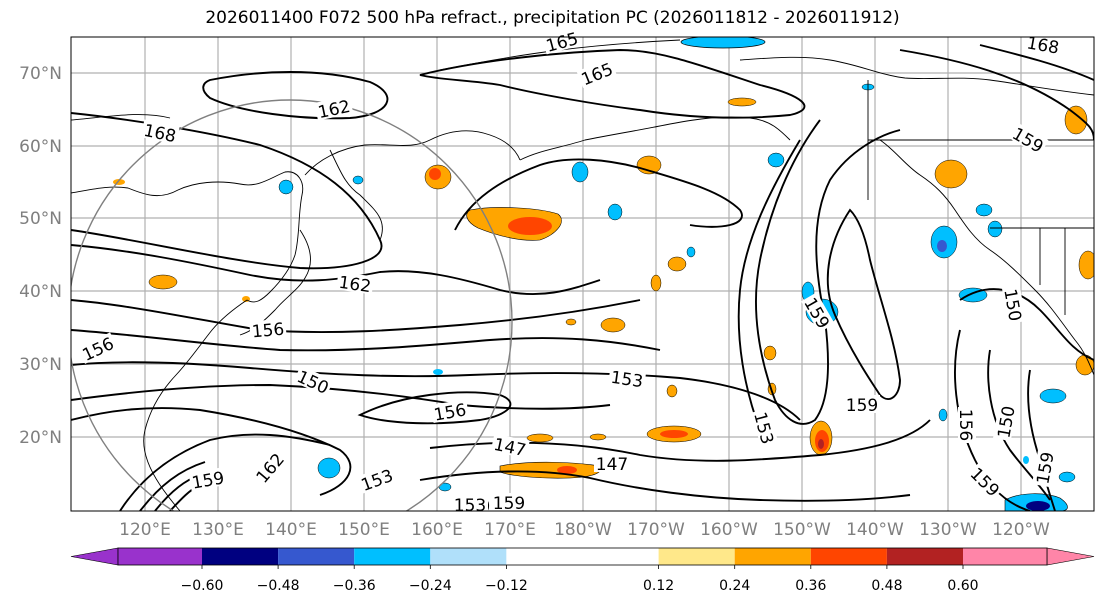  Describe the element at coordinates (665, 486) in the screenshot. I see `contour-150-south` at that location.